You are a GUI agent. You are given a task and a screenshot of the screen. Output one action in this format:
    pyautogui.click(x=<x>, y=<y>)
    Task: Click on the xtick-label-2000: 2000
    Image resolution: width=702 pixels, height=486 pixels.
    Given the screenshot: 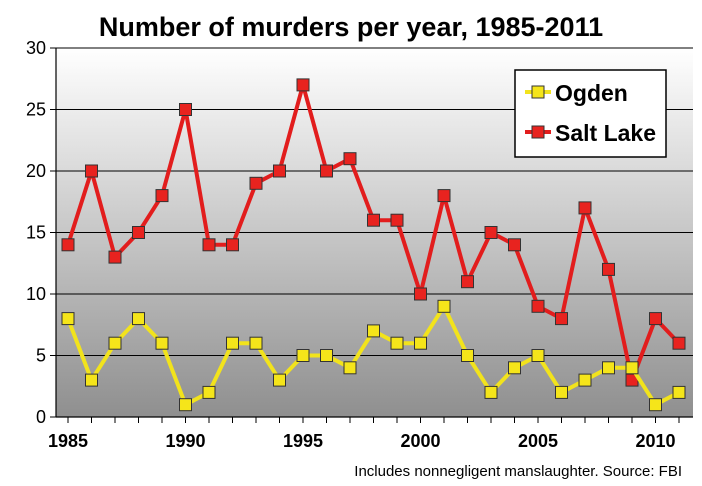 What is the action you would take?
    pyautogui.click(x=420, y=441)
    